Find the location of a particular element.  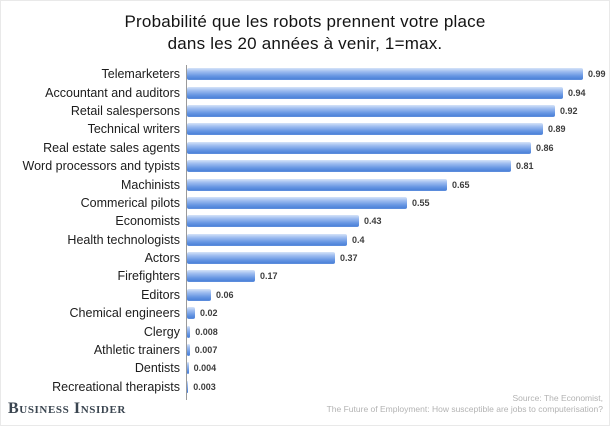

chart-row: Retail salespersons 0.92 is located at coordinates (305, 111).